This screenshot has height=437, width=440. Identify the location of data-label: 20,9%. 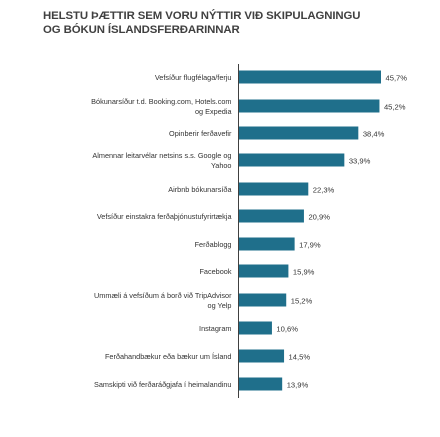
(319, 217).